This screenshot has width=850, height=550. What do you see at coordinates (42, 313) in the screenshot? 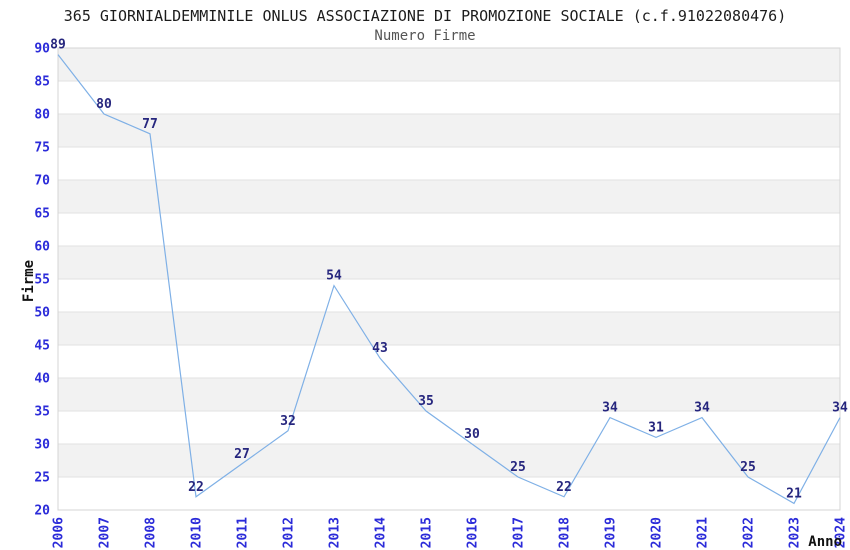
I see `y-tick-label: 50` at bounding box center [42, 313].